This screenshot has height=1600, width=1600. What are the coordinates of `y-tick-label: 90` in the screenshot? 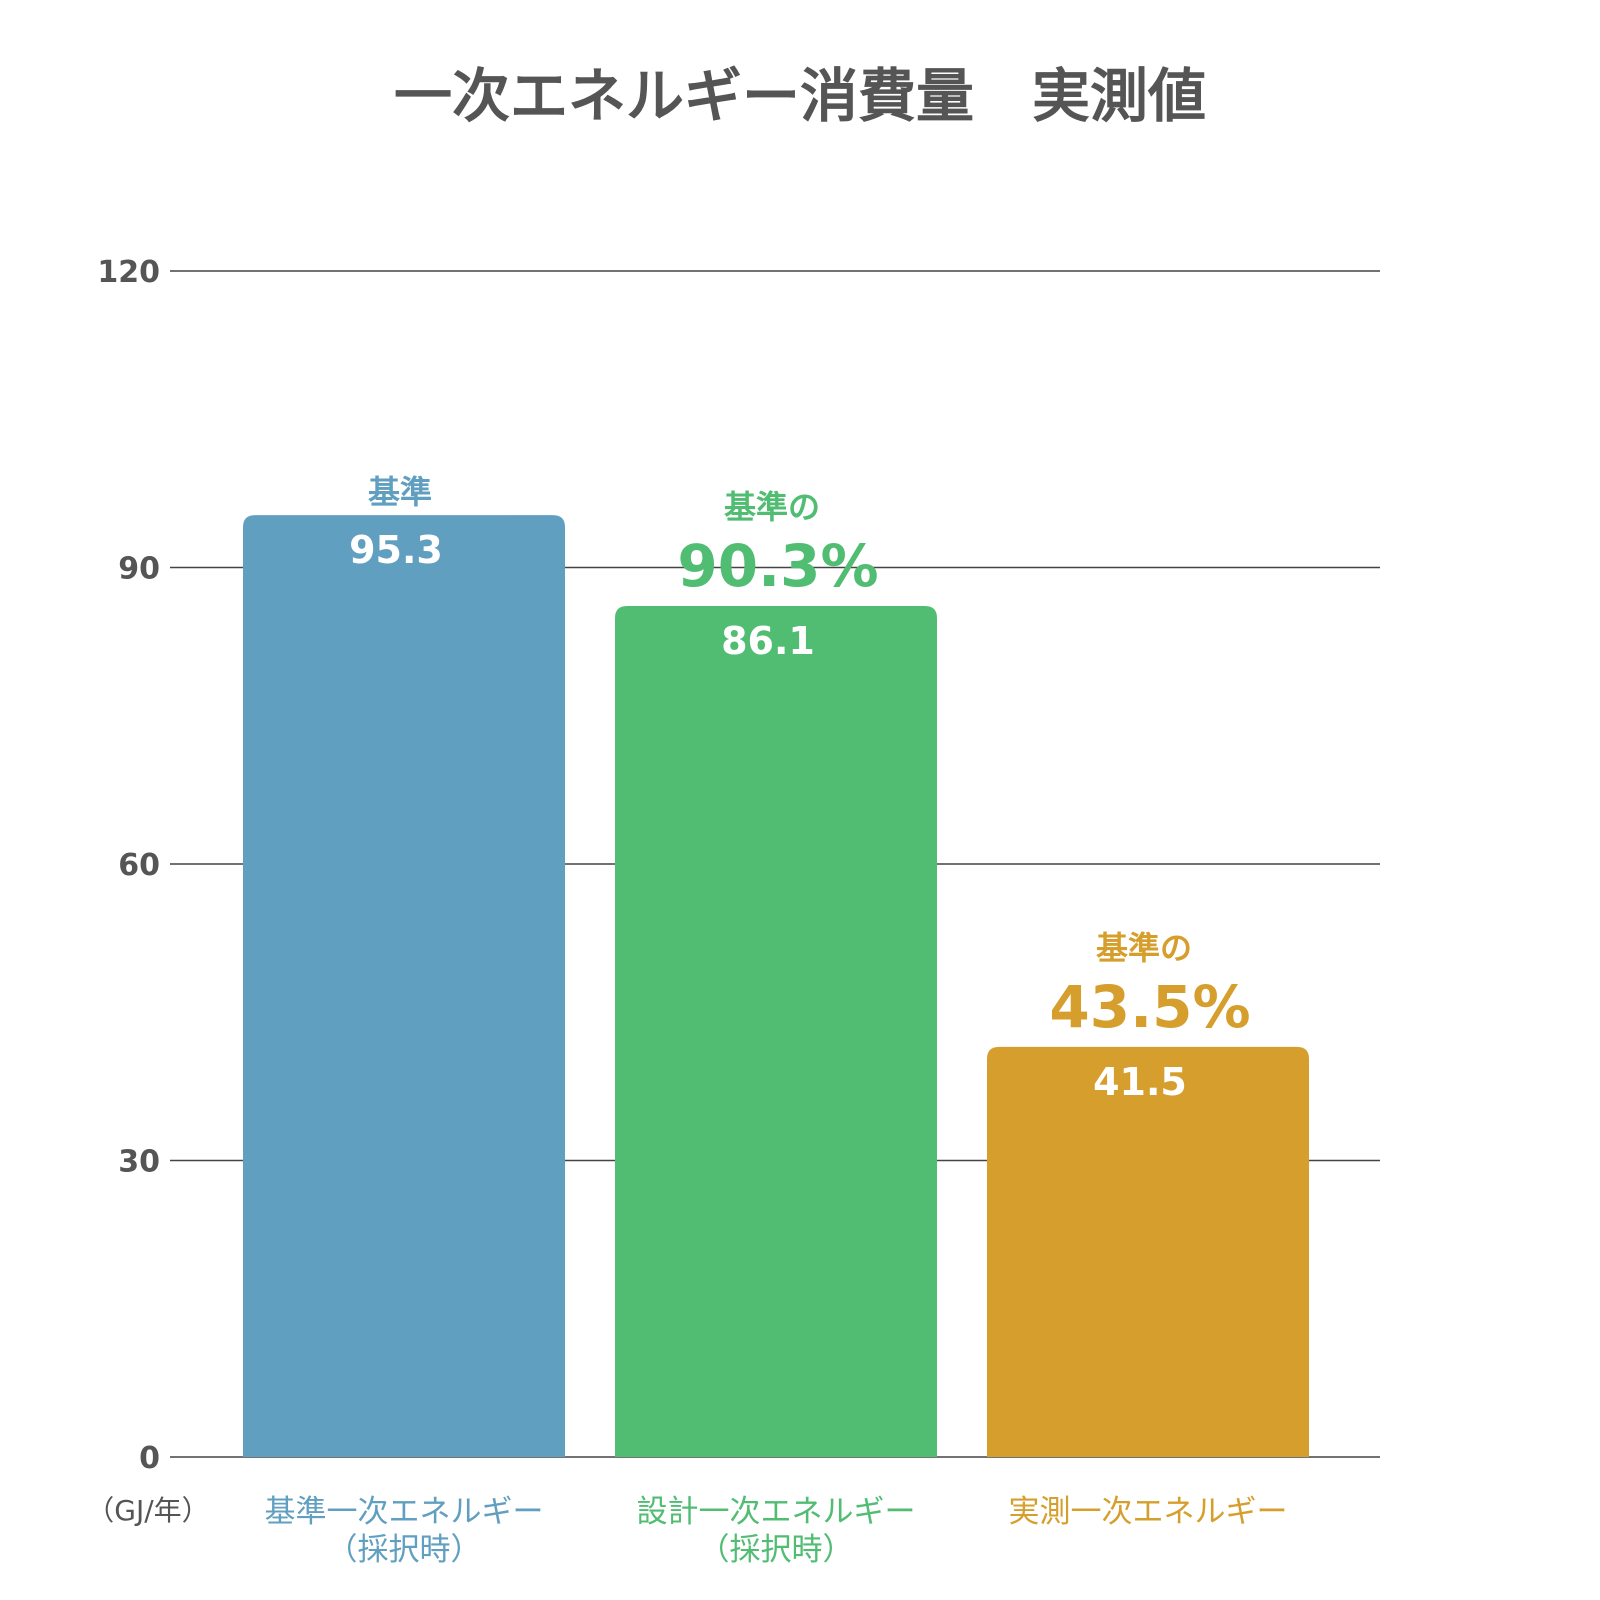 It's located at (139, 569).